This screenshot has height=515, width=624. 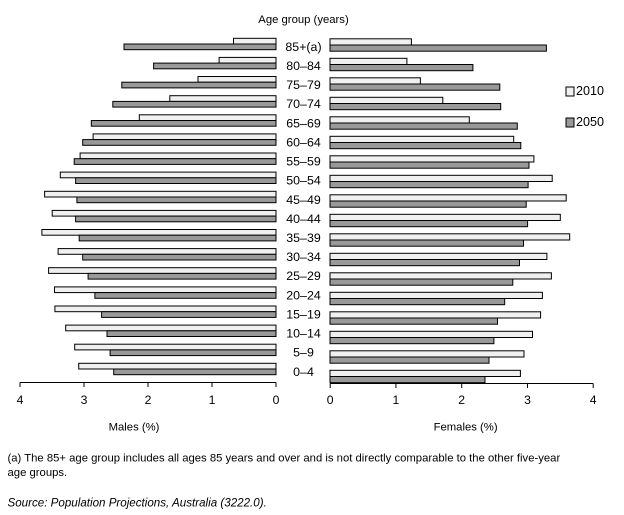 I want to click on svg-text: 70–74, so click(x=303, y=104).